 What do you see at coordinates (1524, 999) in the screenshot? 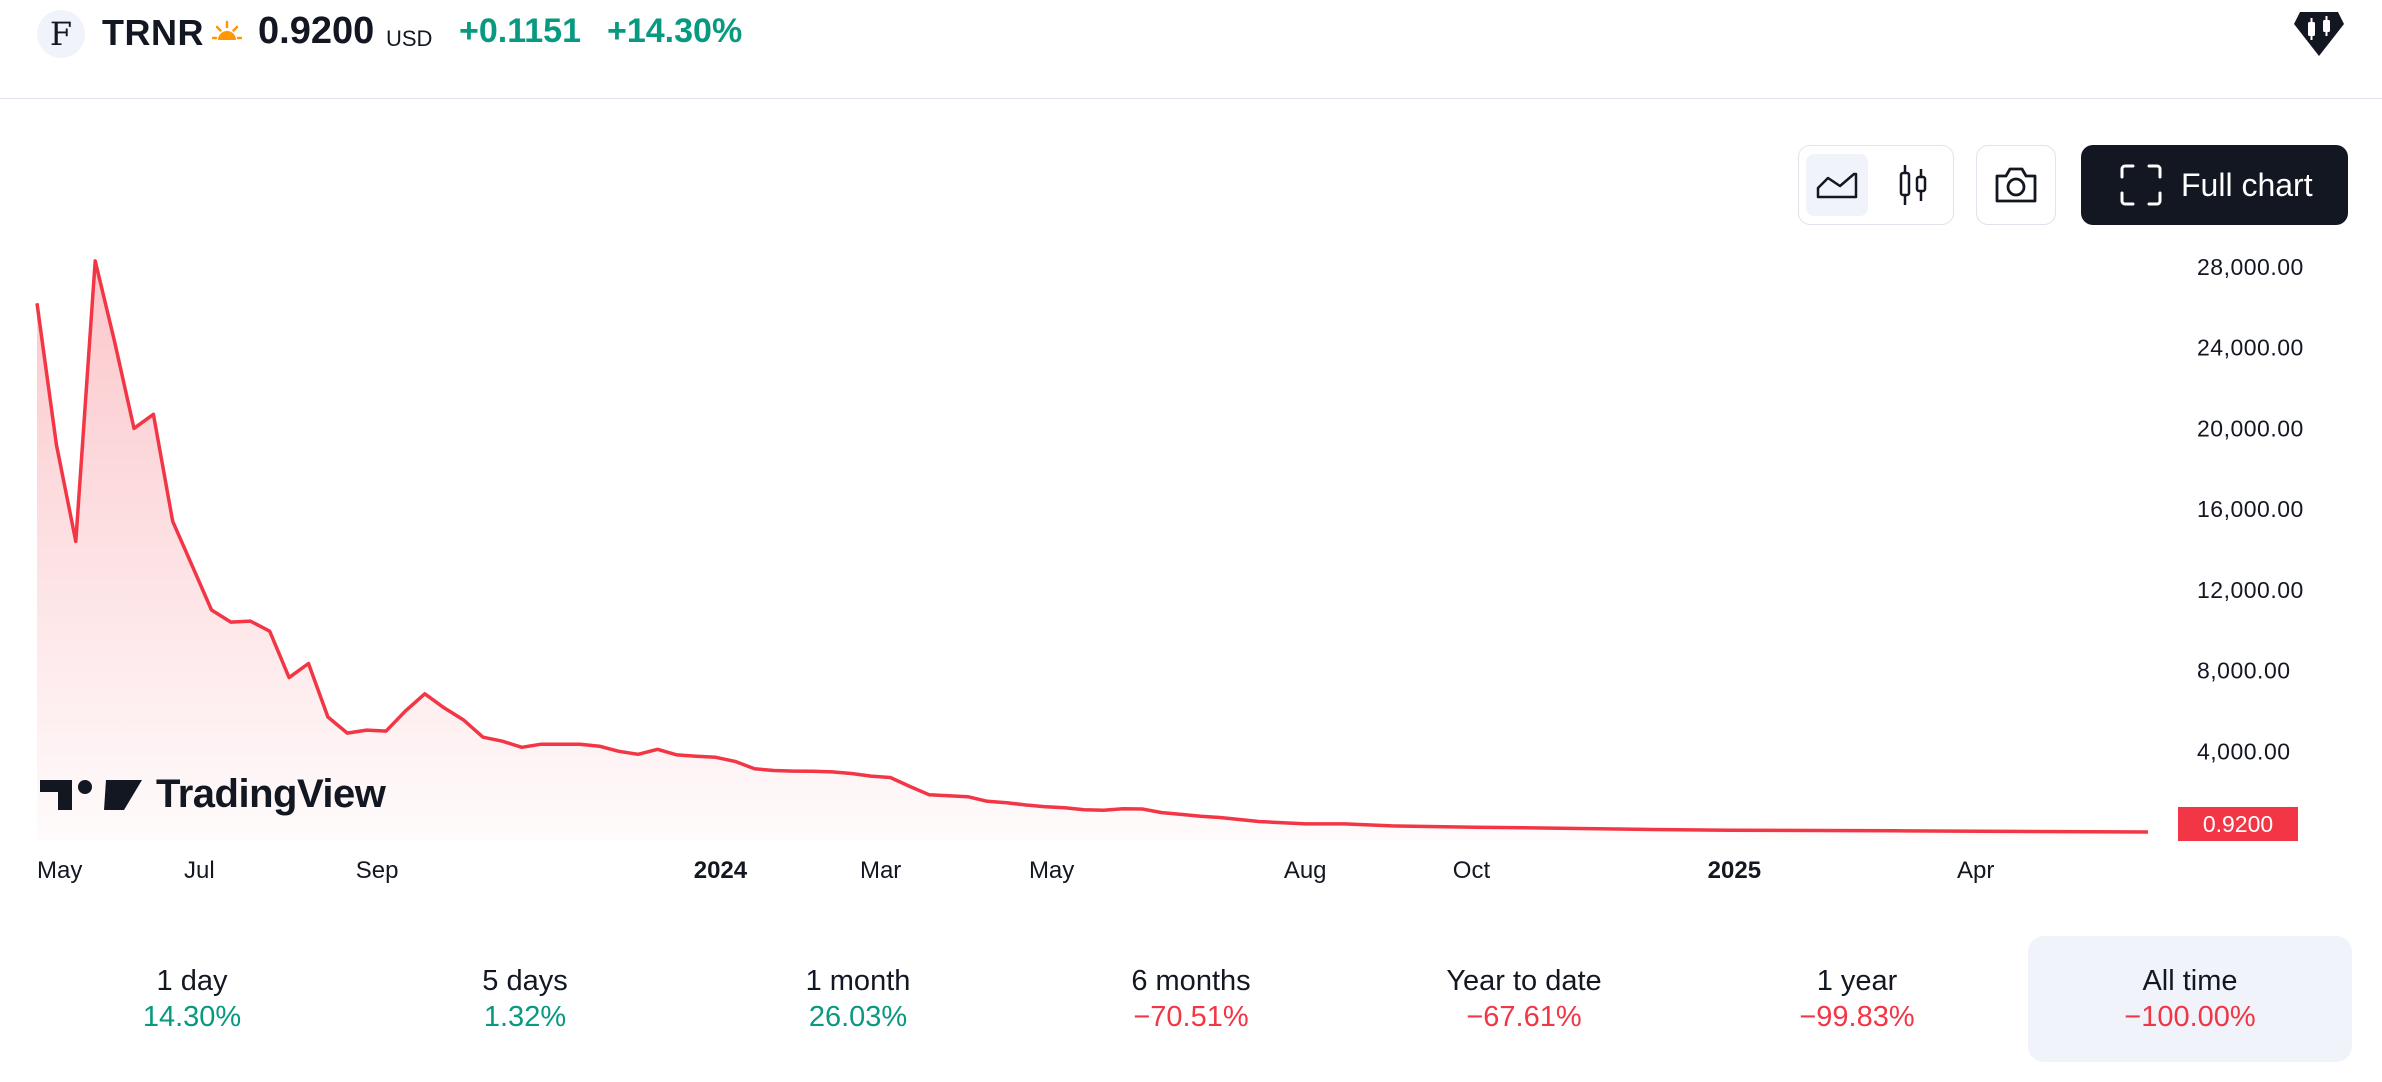
I see `period-year-to-date: Year to date −67.61%` at bounding box center [1524, 999].